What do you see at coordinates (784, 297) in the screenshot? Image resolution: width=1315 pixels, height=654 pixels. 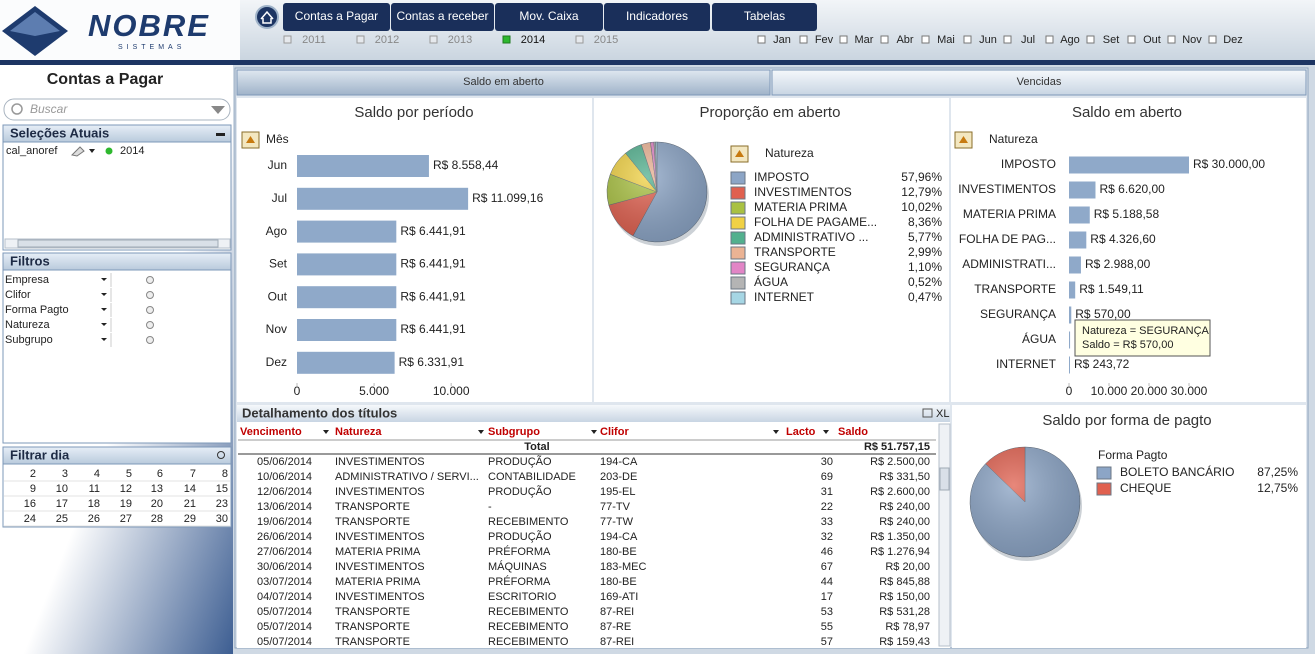 I see `legend-label: INTERNET` at bounding box center [784, 297].